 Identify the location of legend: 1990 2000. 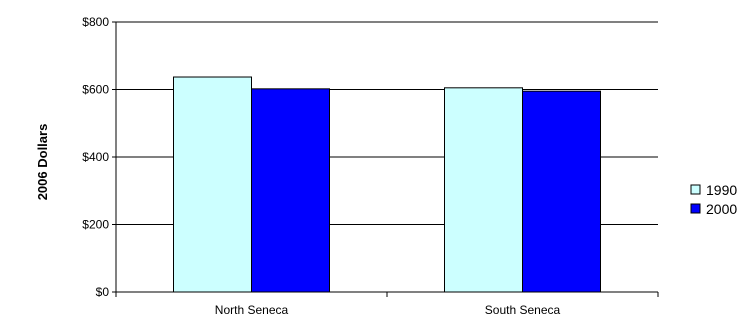
(713, 199).